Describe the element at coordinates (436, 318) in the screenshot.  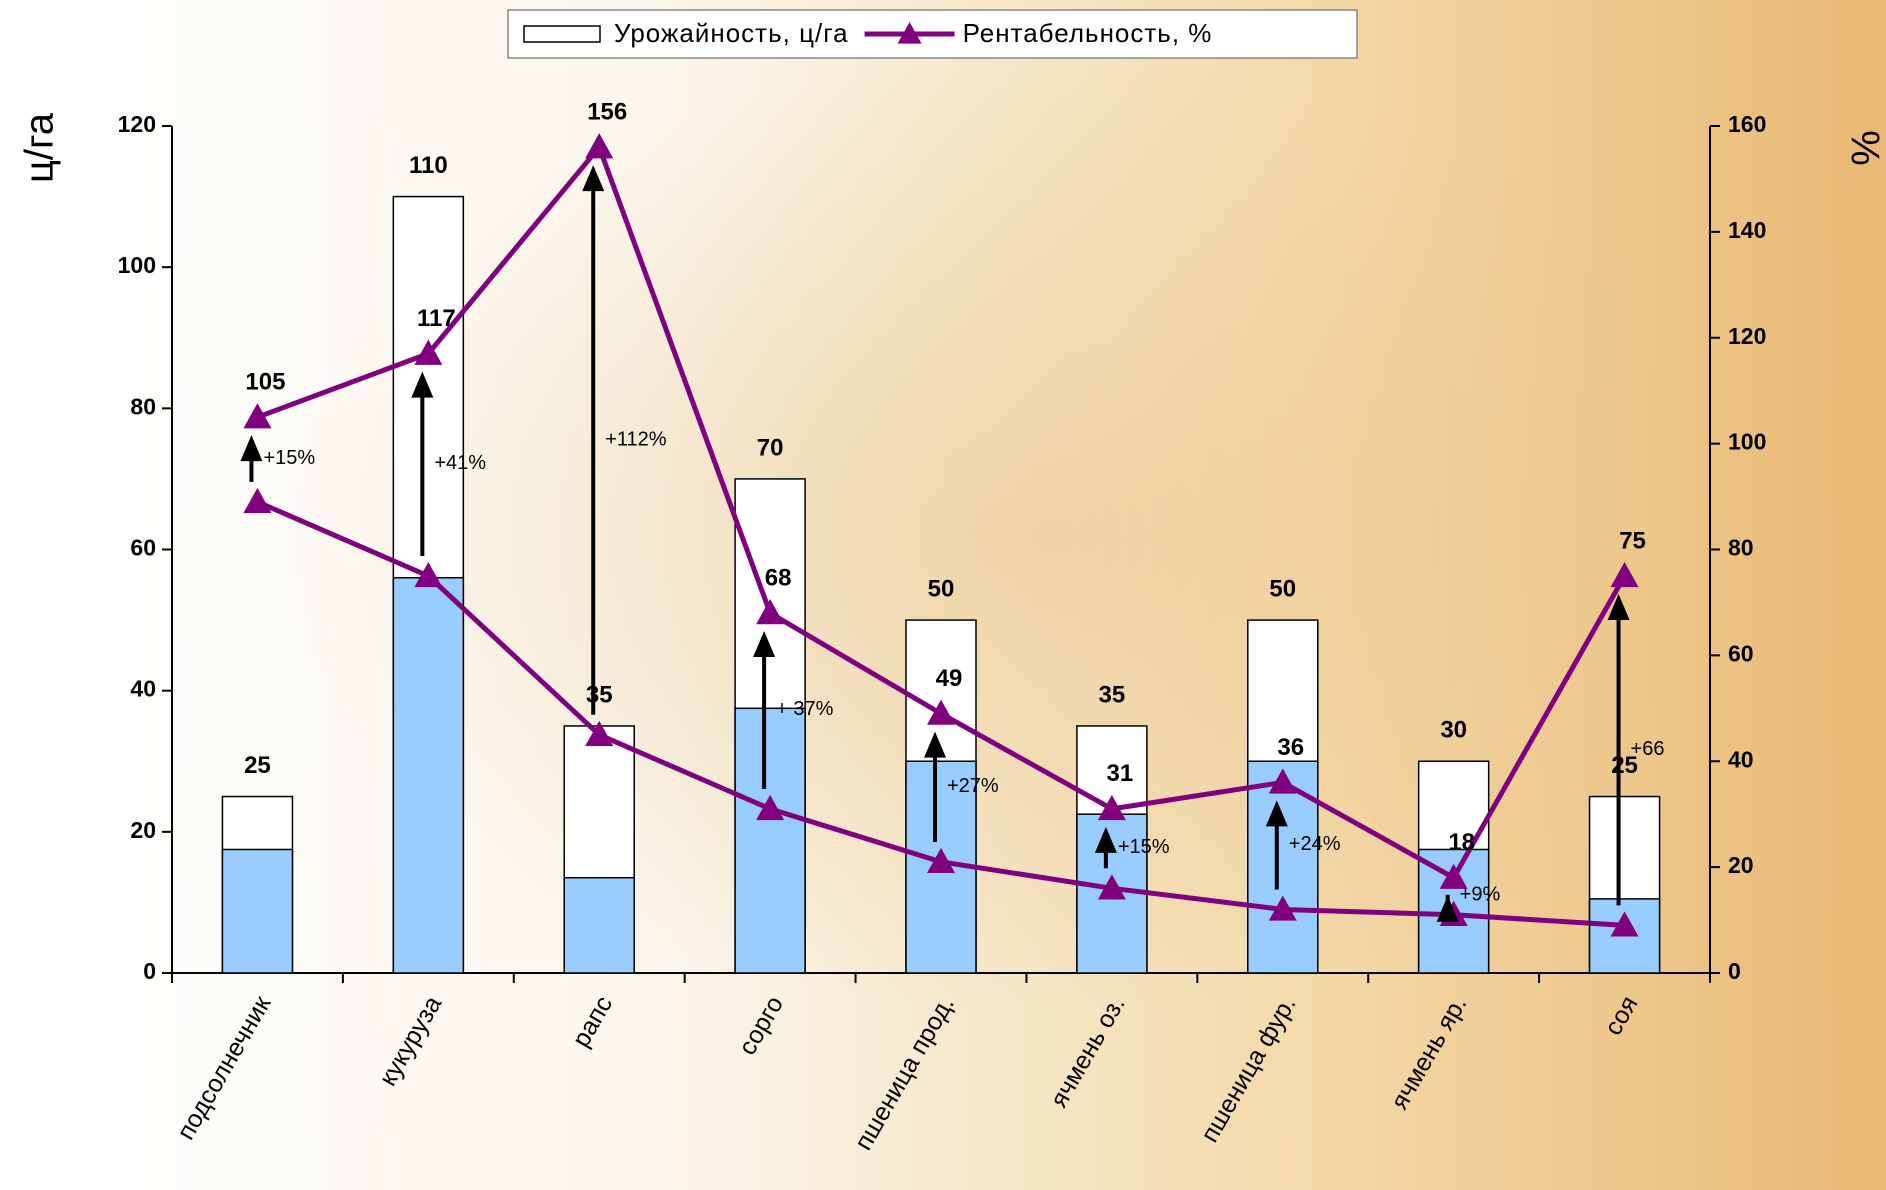
I see `value-label: 117` at that location.